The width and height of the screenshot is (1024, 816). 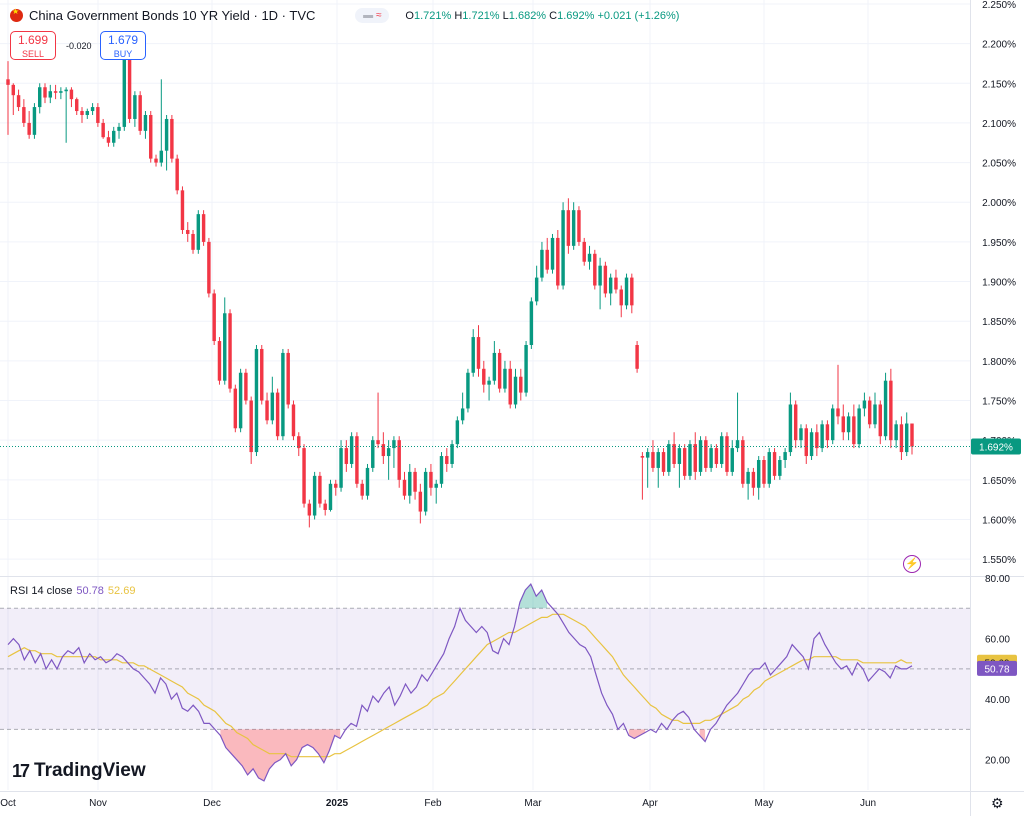 I want to click on price-tick-label: 1.950%, so click(x=999, y=243).